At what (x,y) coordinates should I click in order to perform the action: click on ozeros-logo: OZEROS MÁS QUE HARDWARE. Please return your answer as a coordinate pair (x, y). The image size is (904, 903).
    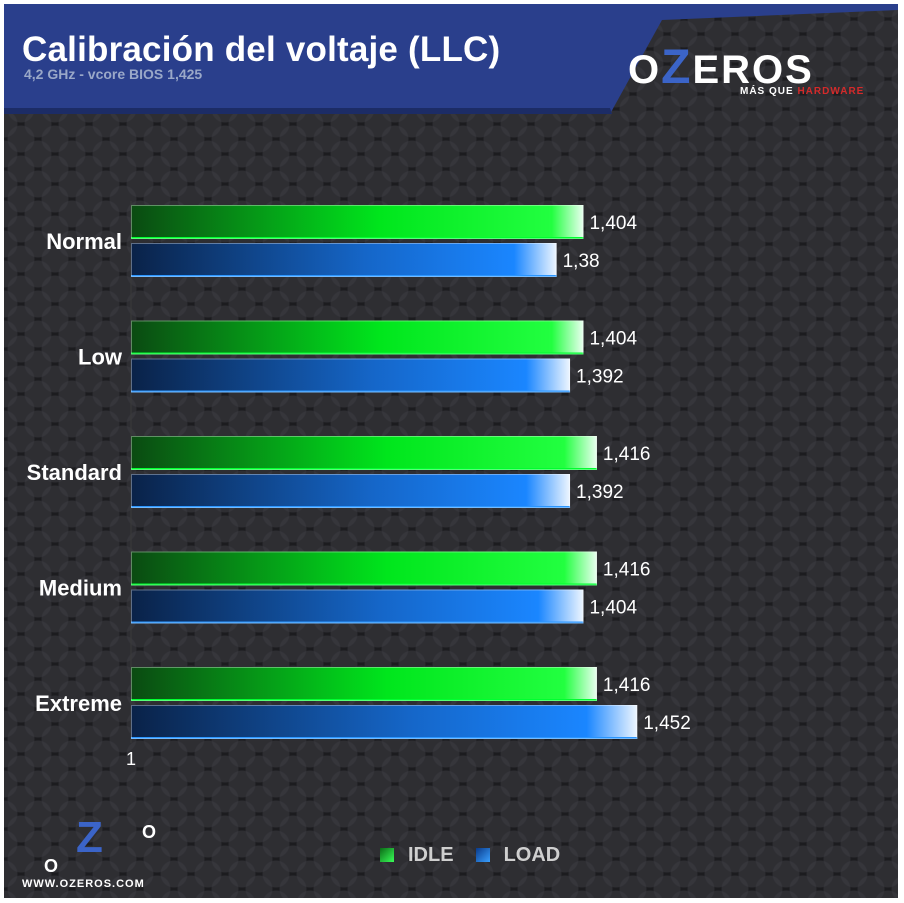
    Looking at the image, I should click on (759, 73).